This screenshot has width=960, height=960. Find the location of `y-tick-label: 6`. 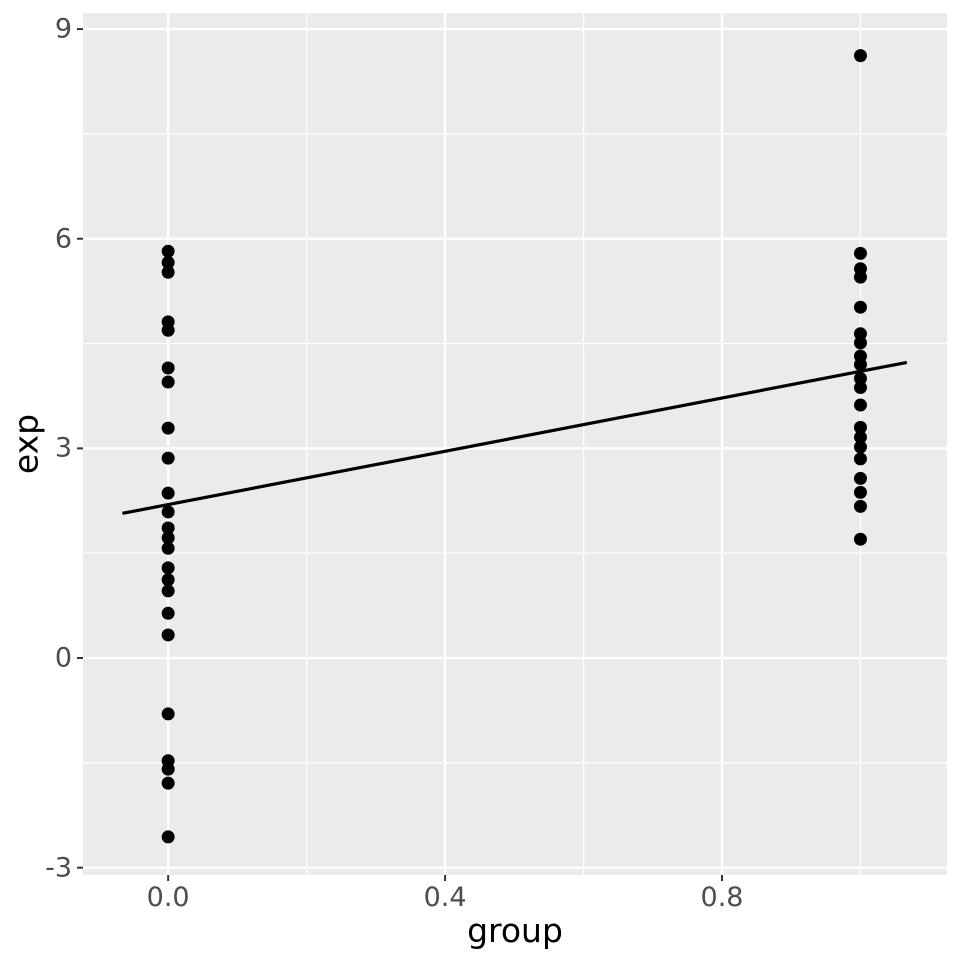

y-tick-label: 6 is located at coordinates (63, 239).